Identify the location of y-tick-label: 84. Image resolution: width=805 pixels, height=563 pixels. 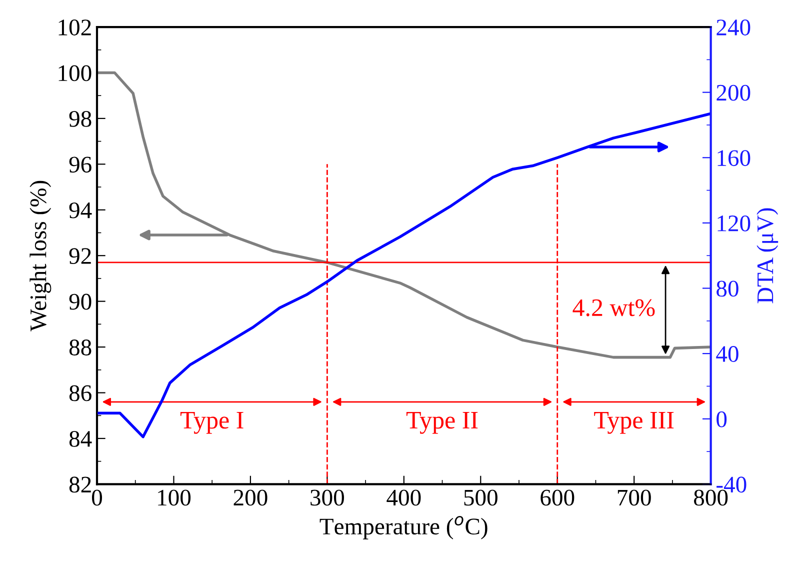
(80, 438).